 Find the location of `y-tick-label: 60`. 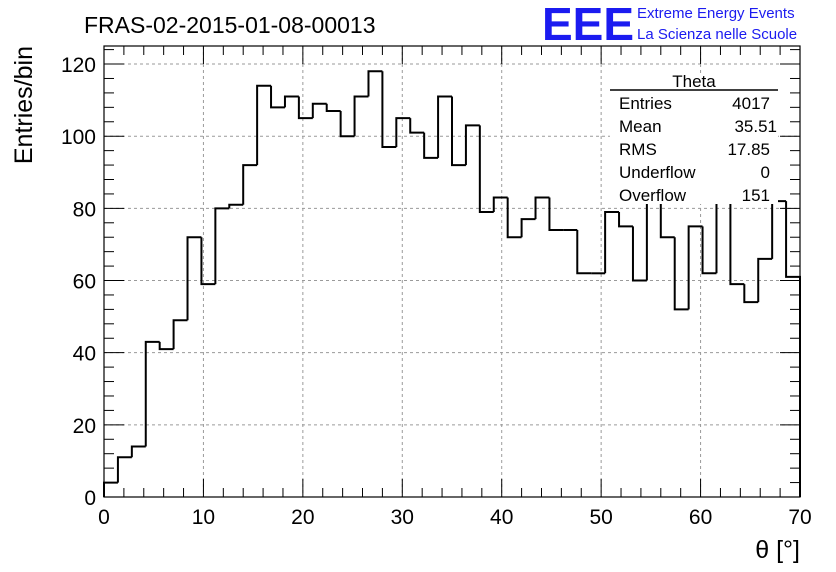

y-tick-label: 60 is located at coordinates (84, 282).